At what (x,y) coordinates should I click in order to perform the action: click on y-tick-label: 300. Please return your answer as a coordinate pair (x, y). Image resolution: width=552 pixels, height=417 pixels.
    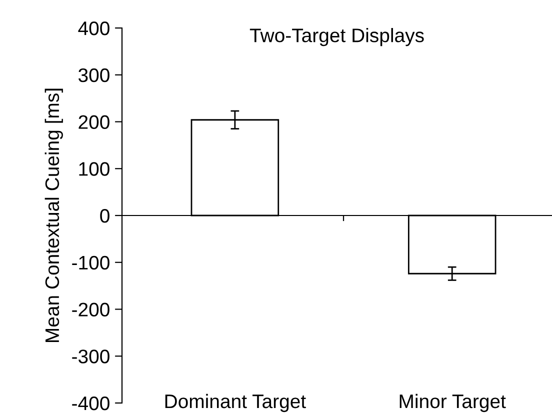
    Looking at the image, I should click on (94, 75).